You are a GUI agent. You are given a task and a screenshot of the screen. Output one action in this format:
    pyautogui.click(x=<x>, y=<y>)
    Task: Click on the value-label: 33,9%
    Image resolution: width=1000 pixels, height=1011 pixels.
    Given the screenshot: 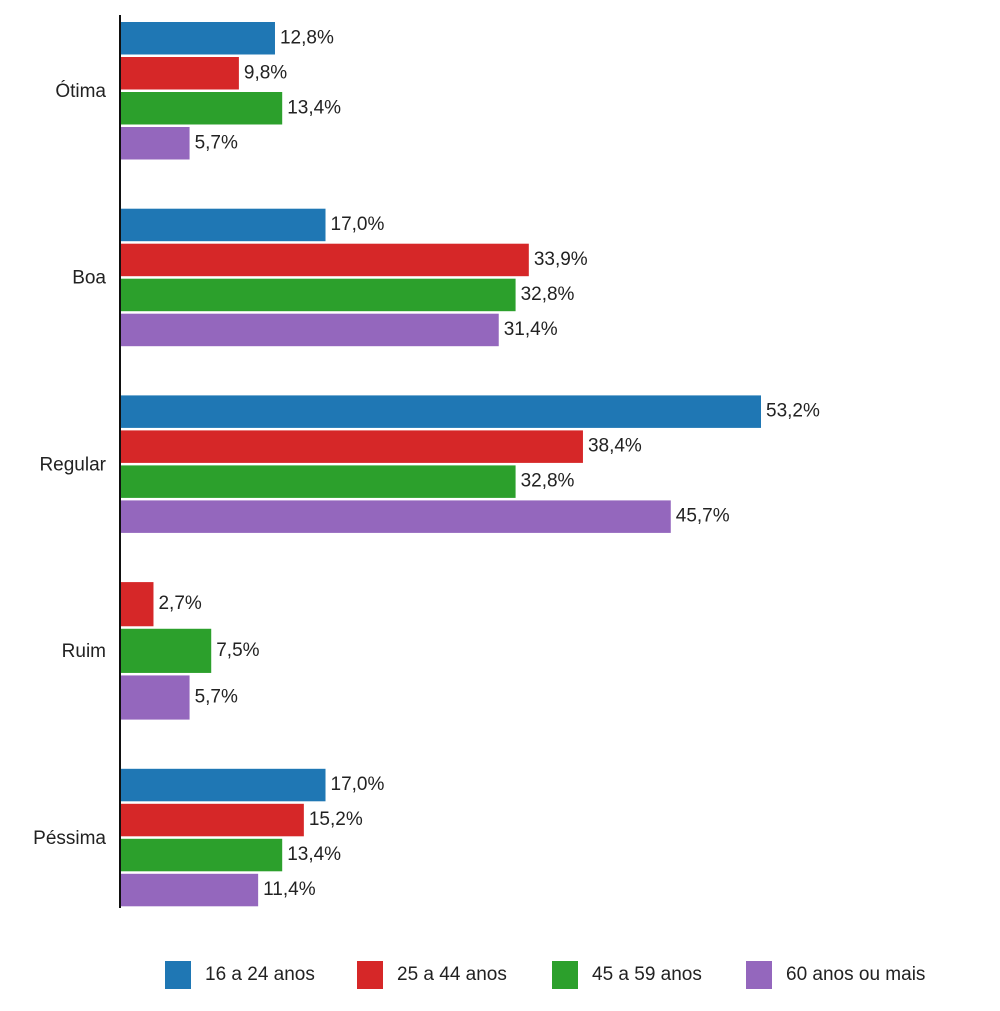 What is the action you would take?
    pyautogui.click(x=561, y=259)
    